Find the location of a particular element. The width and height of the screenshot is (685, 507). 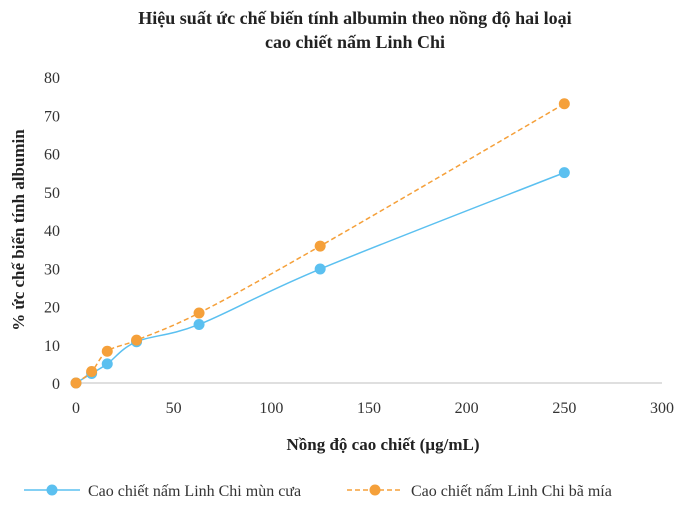

legend-item-2: Cao chiết nấm Linh Chi bã mía is located at coordinates (479, 491).